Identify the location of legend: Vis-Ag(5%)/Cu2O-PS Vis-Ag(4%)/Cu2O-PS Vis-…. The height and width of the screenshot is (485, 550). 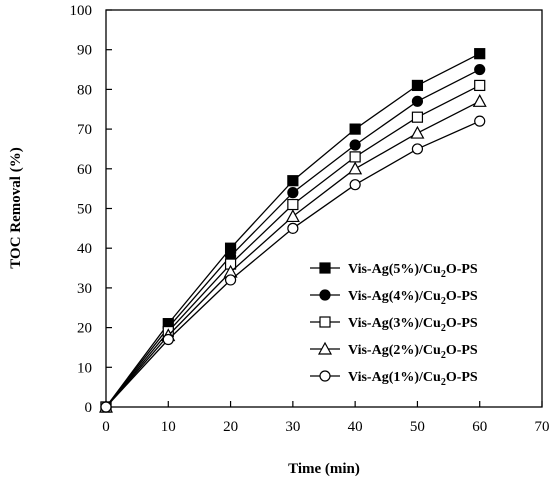
(394, 325).